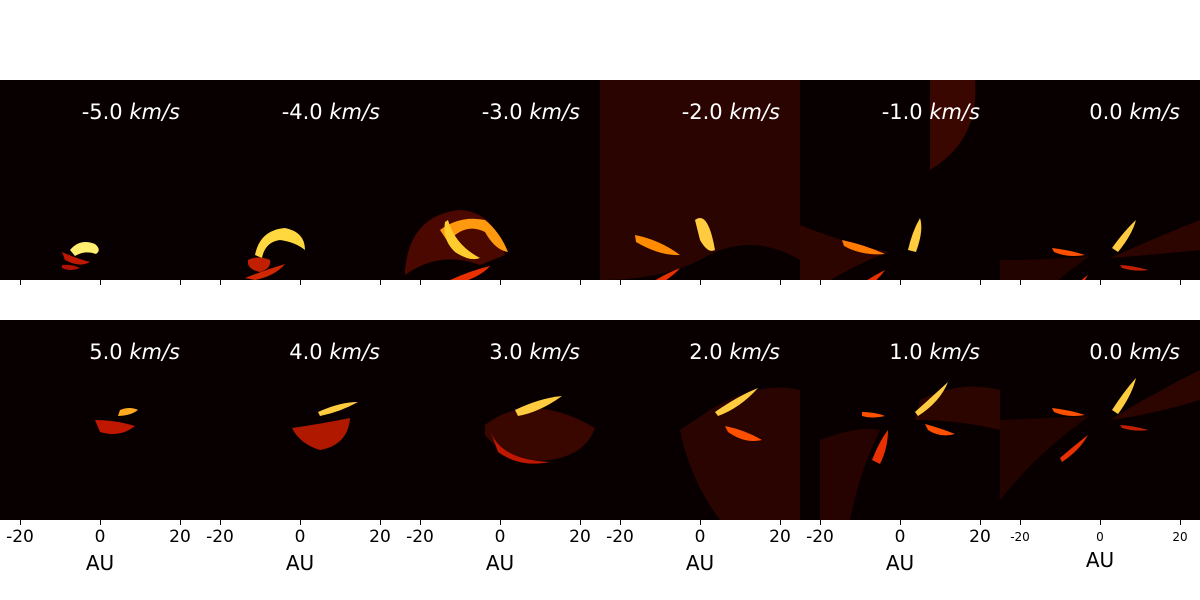  Describe the element at coordinates (100, 180) in the screenshot. I see `channel-map-top-1: -5.0 km/s` at that location.